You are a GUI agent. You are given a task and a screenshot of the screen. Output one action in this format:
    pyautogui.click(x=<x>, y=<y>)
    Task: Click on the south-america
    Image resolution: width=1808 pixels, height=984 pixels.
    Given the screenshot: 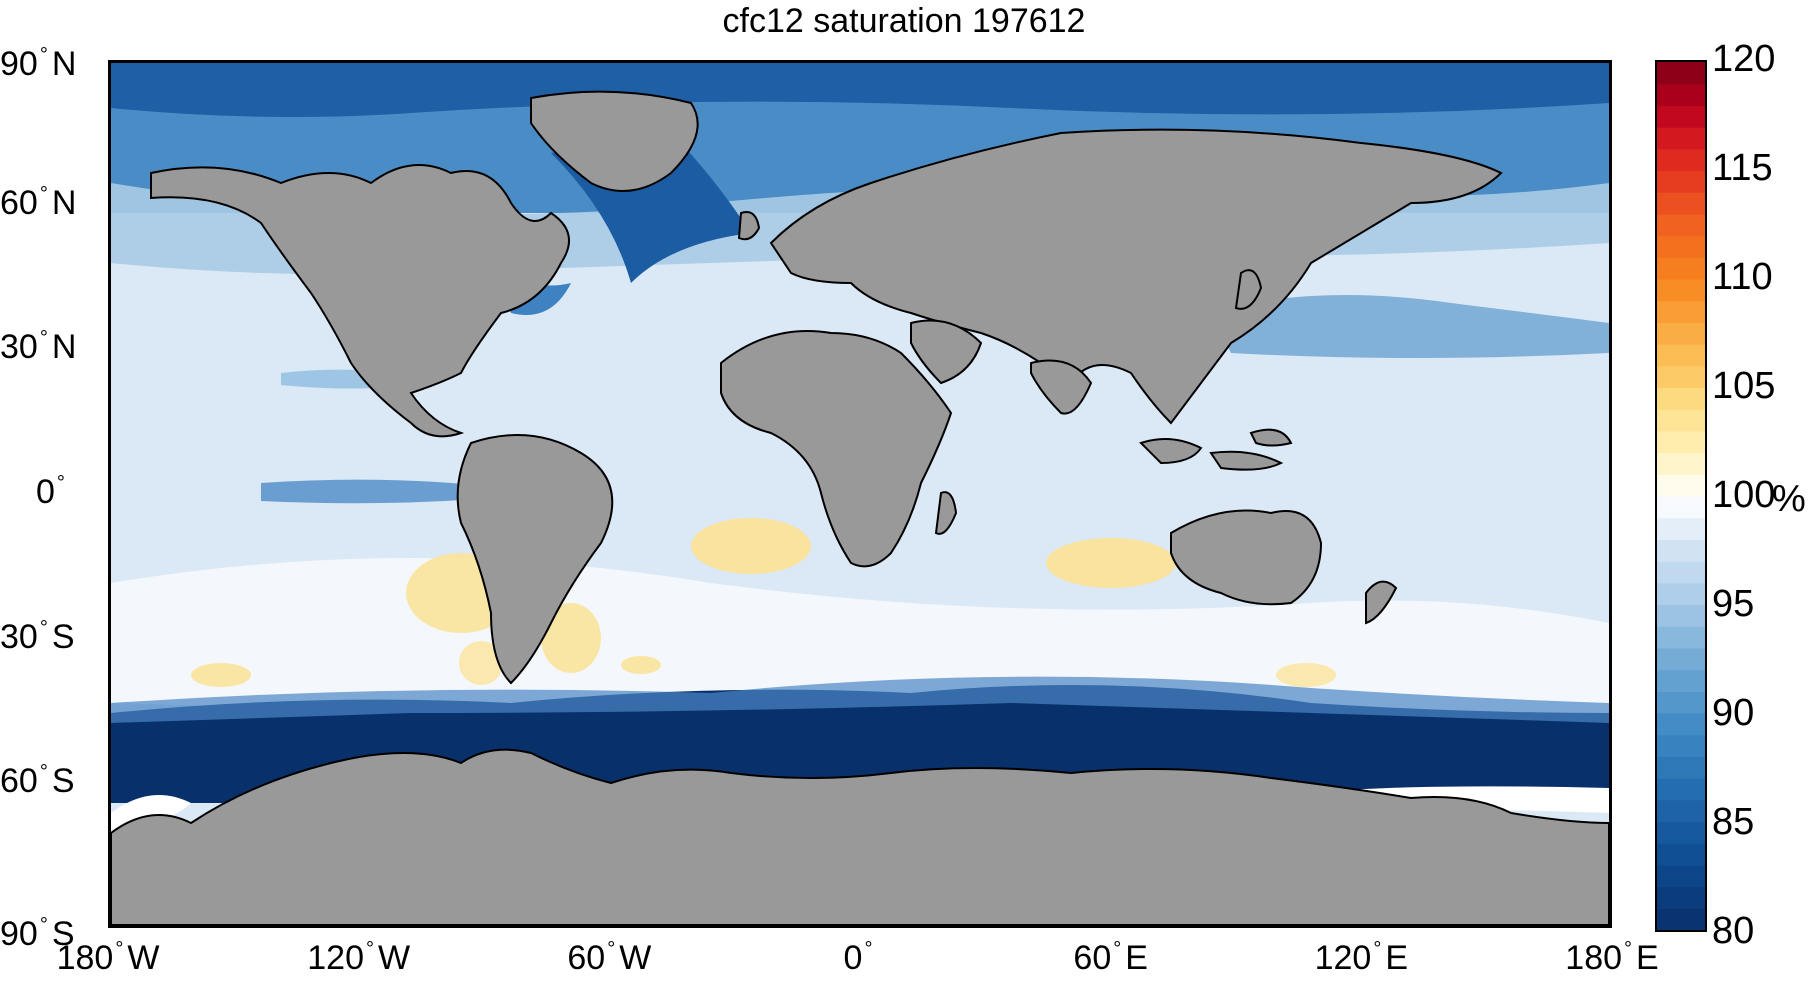 What is the action you would take?
    pyautogui.click(x=535, y=559)
    